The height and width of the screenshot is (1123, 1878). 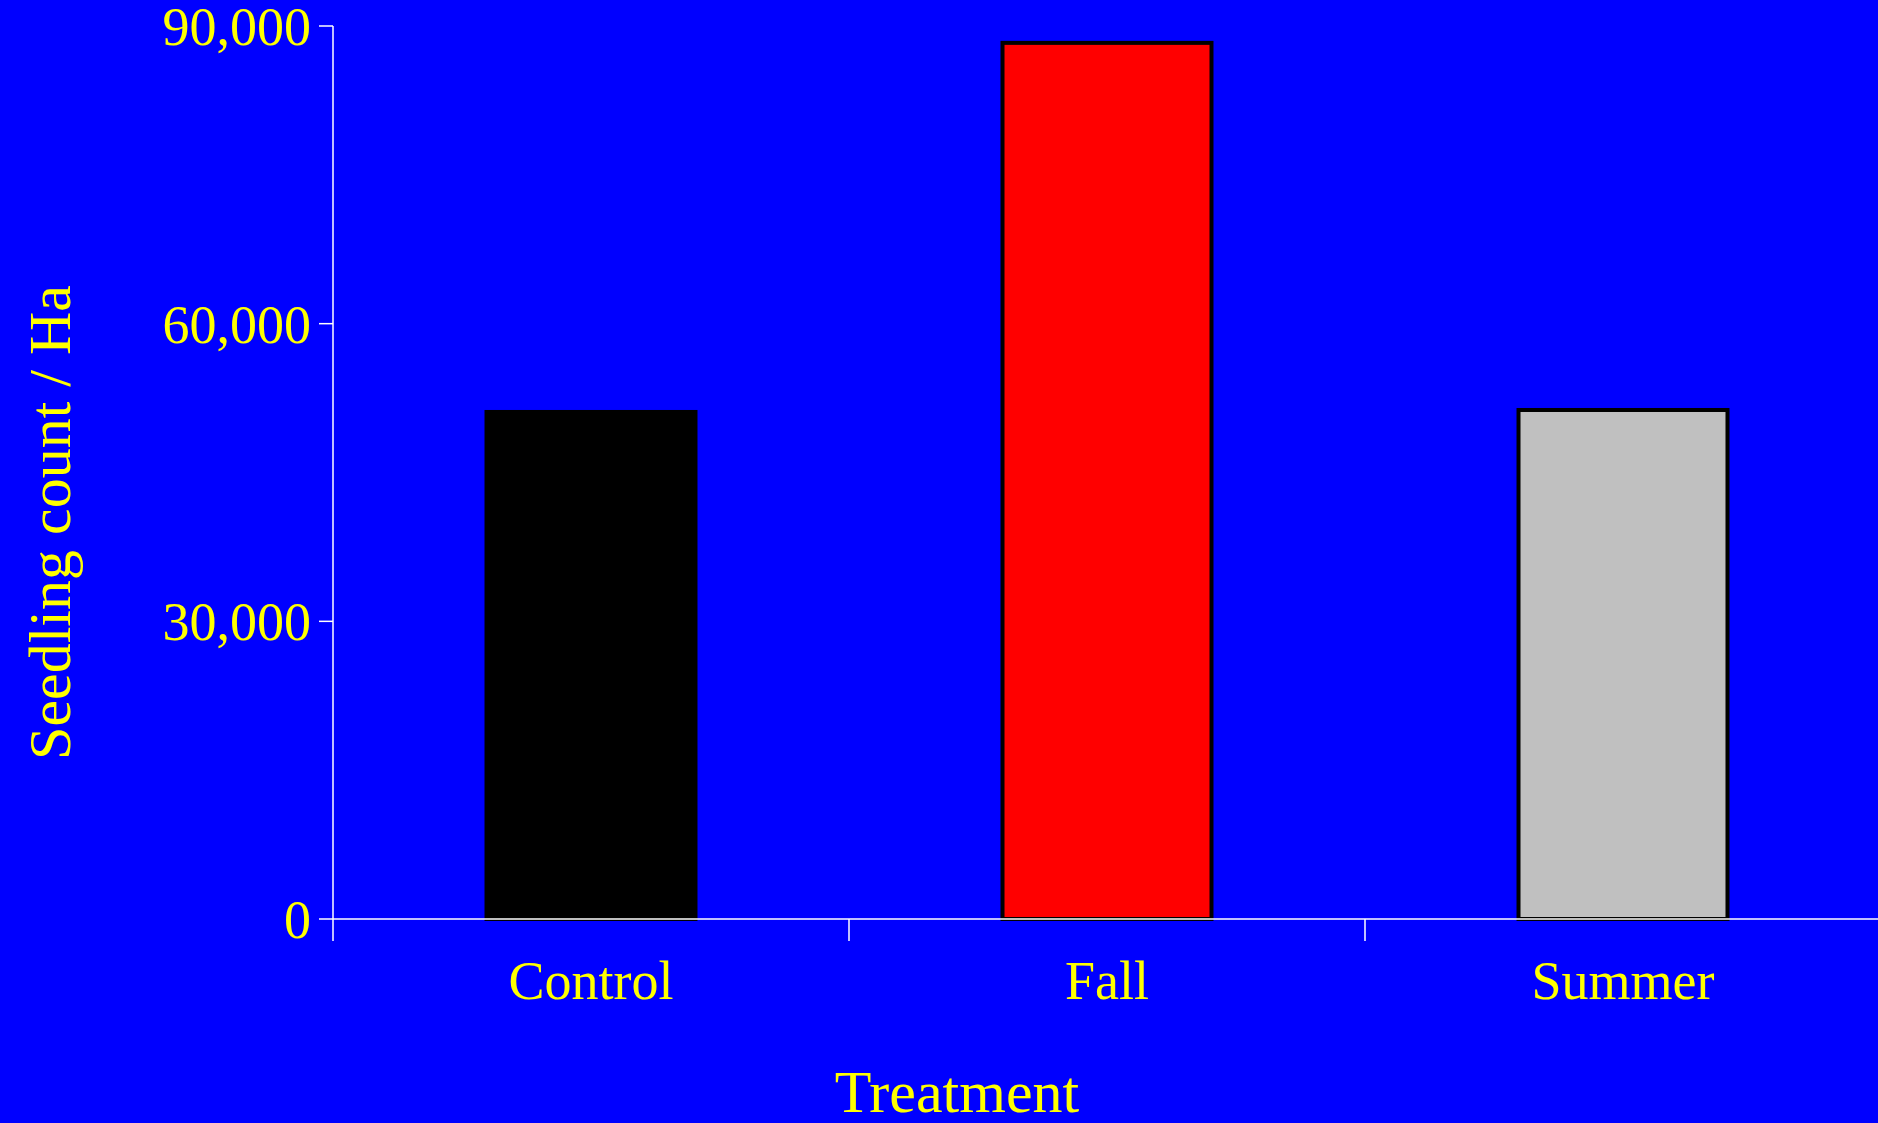 I want to click on y-tick-label: 0, so click(x=297, y=919).